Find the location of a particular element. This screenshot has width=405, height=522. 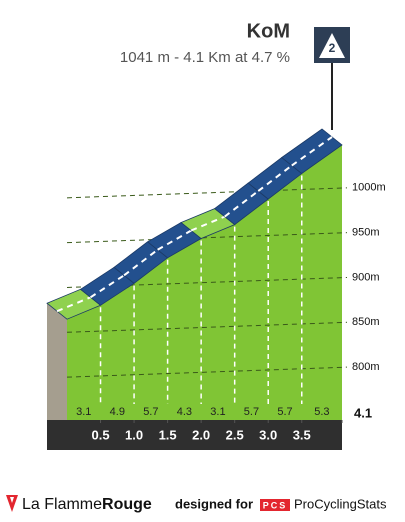

badge-number: 2 is located at coordinates (332, 48).